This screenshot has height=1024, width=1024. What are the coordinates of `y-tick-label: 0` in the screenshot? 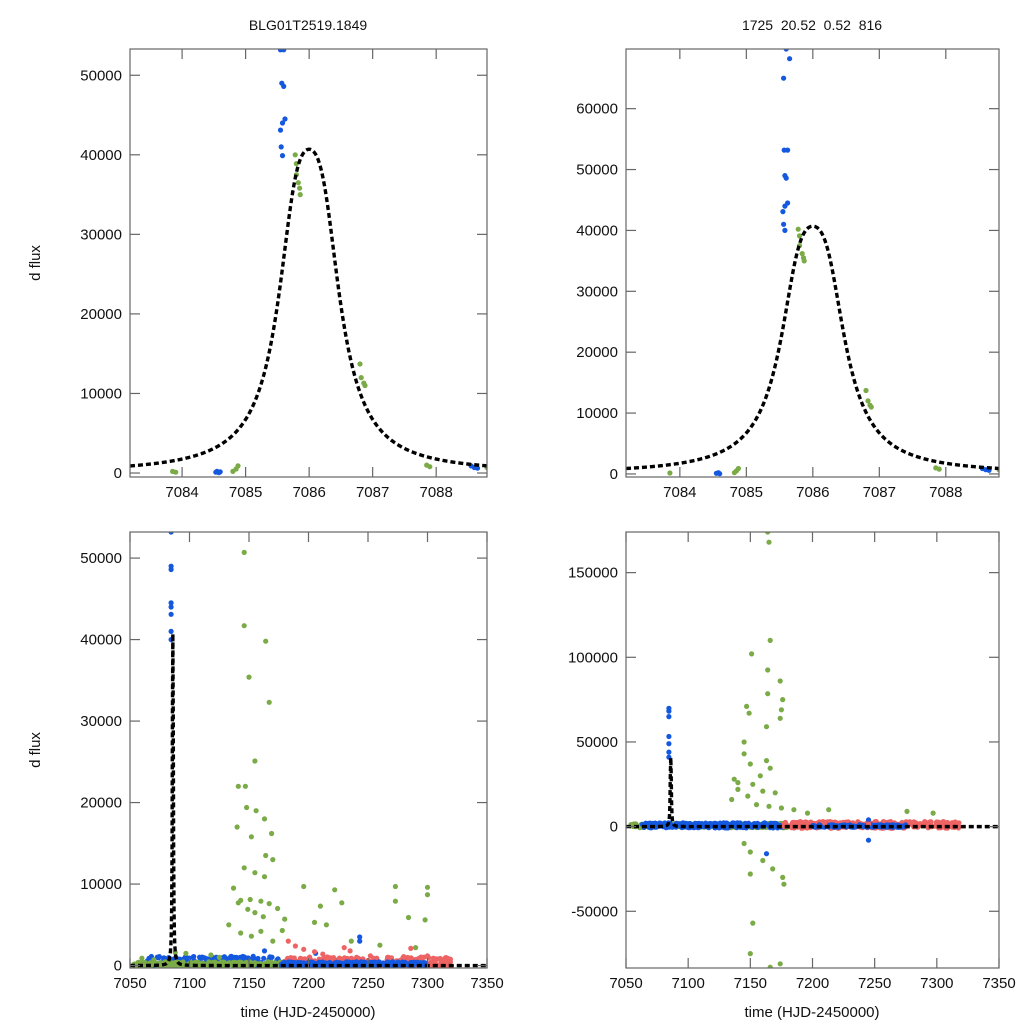 It's located at (118, 473).